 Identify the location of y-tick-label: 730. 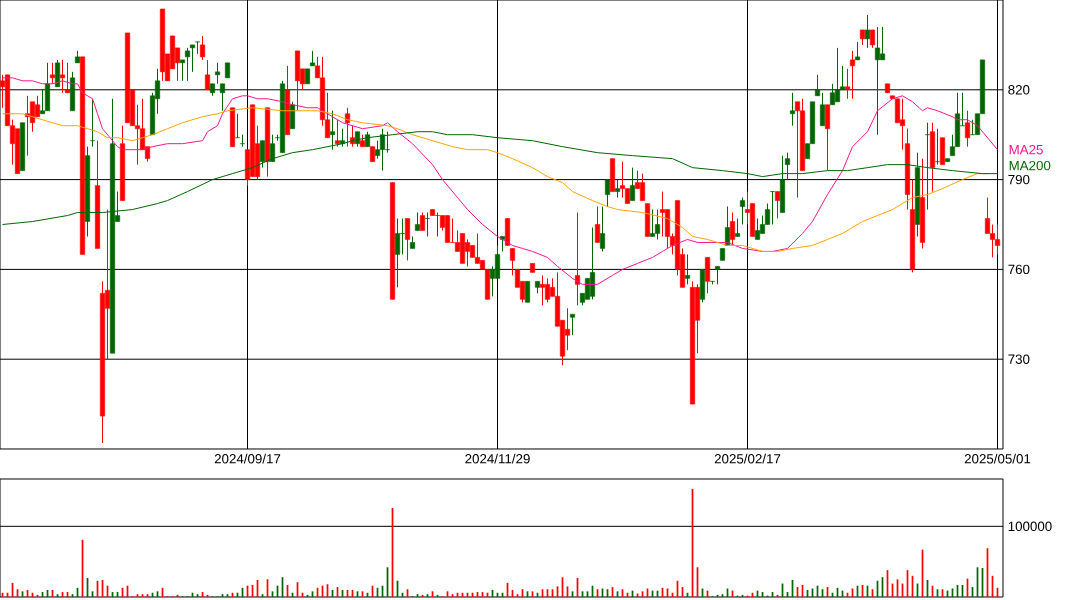
(1019, 359).